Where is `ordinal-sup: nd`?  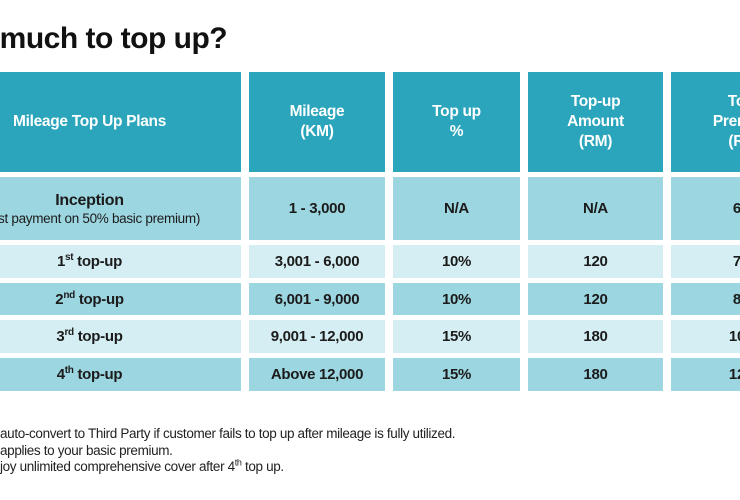
ordinal-sup: nd is located at coordinates (69, 295).